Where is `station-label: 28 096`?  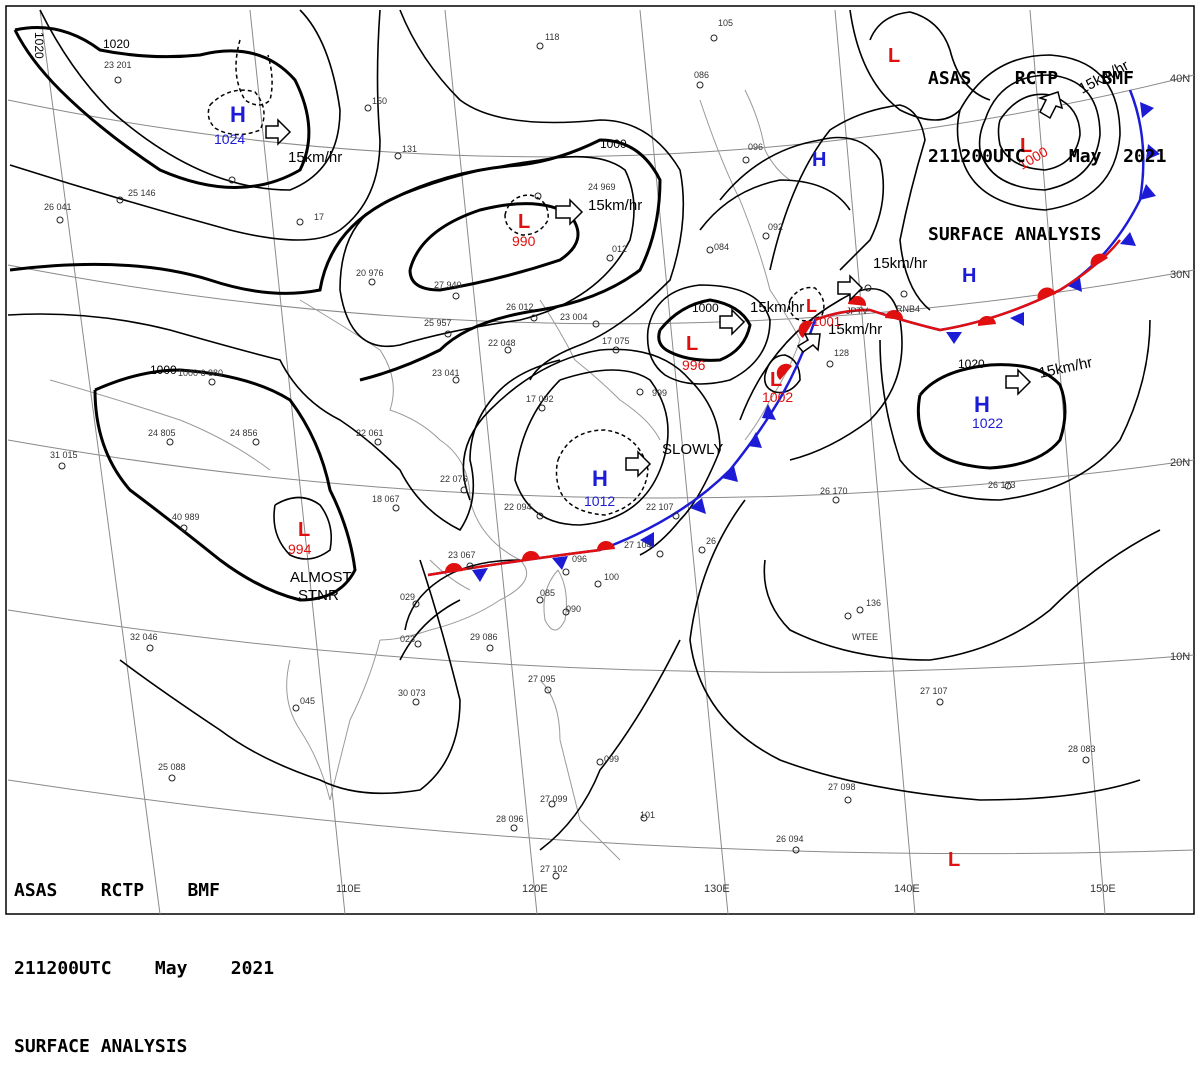 station-label: 28 096 is located at coordinates (510, 819).